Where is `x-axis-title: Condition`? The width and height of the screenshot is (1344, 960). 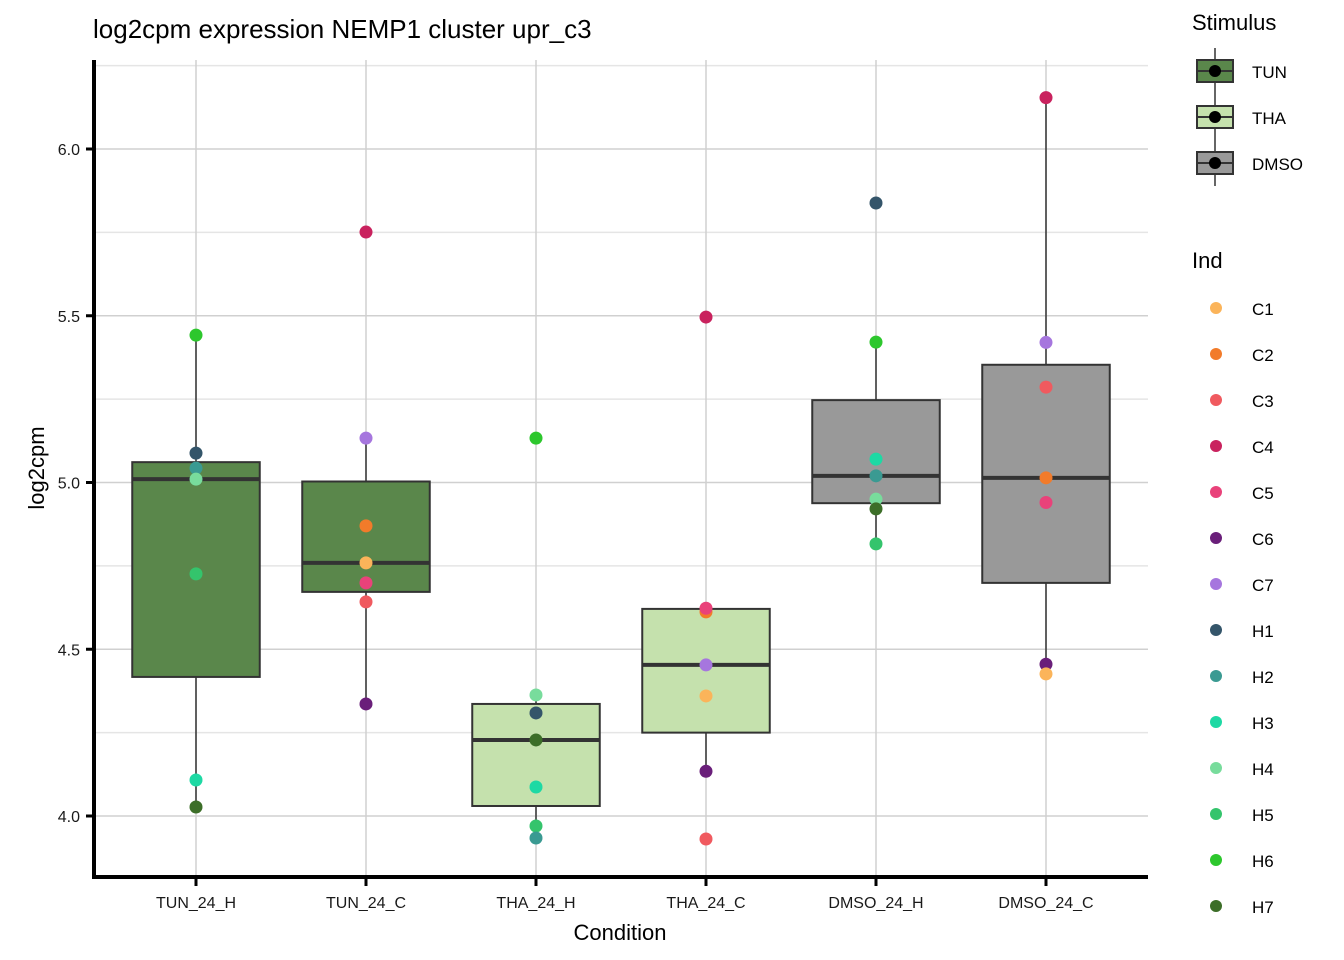 x-axis-title: Condition is located at coordinates (620, 932).